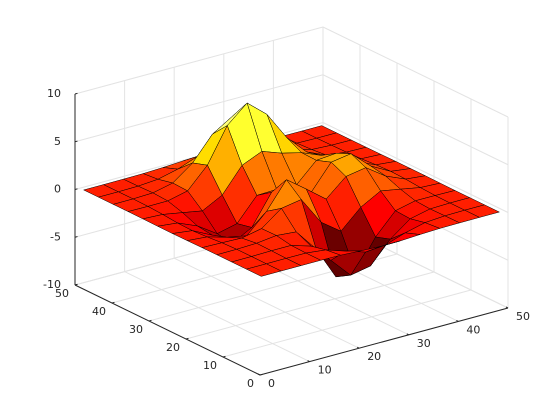 The height and width of the screenshot is (420, 560). I want to click on z-tick-label: 5, so click(57, 141).